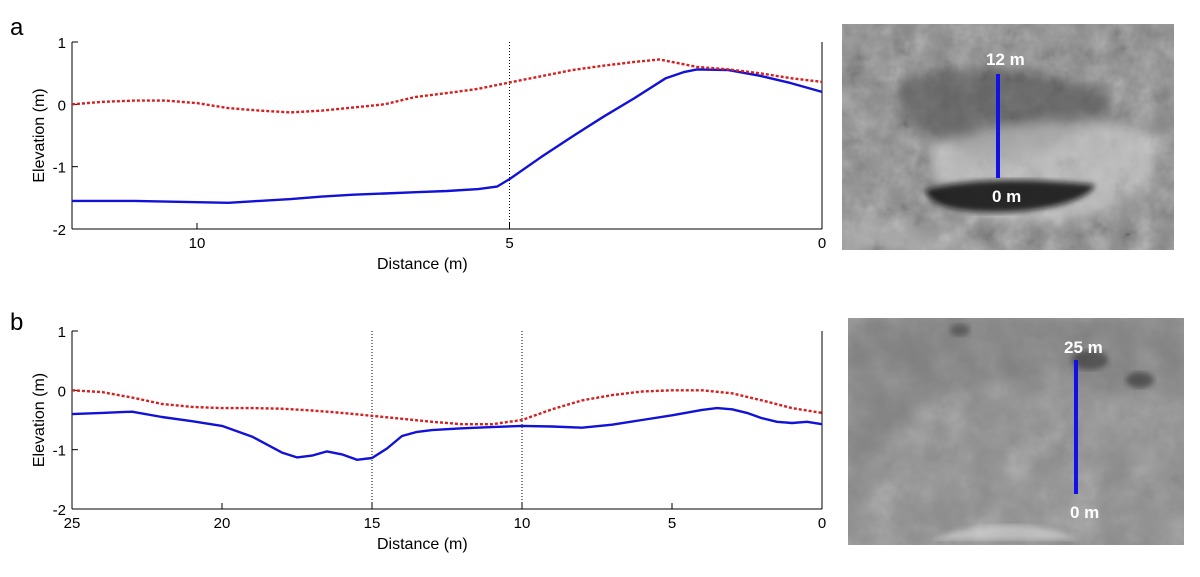 The height and width of the screenshot is (577, 1200). What do you see at coordinates (372, 523) in the screenshot?
I see `x-tick-label: 15` at bounding box center [372, 523].